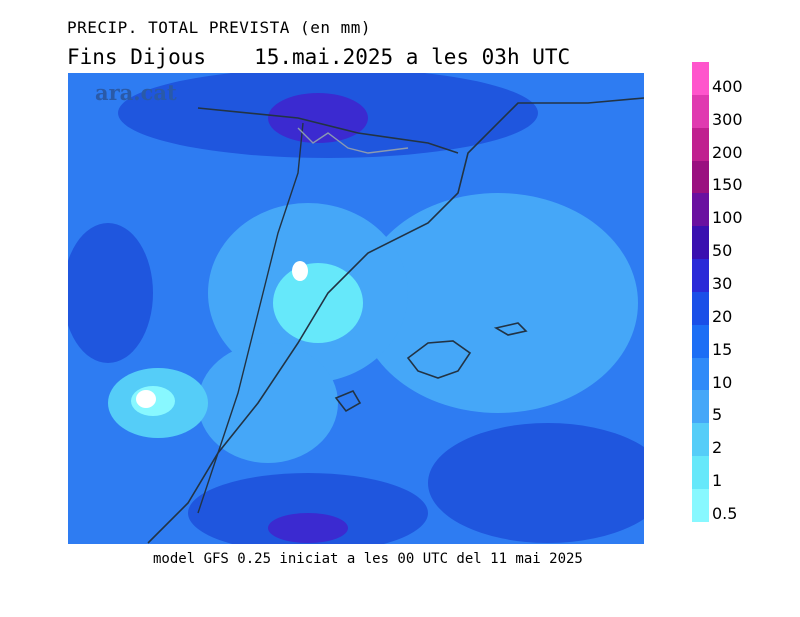 Image resolution: width=800 pixels, height=617 pixels. What do you see at coordinates (308, 528) in the screenshot?
I see `precip-area-south-core` at bounding box center [308, 528].